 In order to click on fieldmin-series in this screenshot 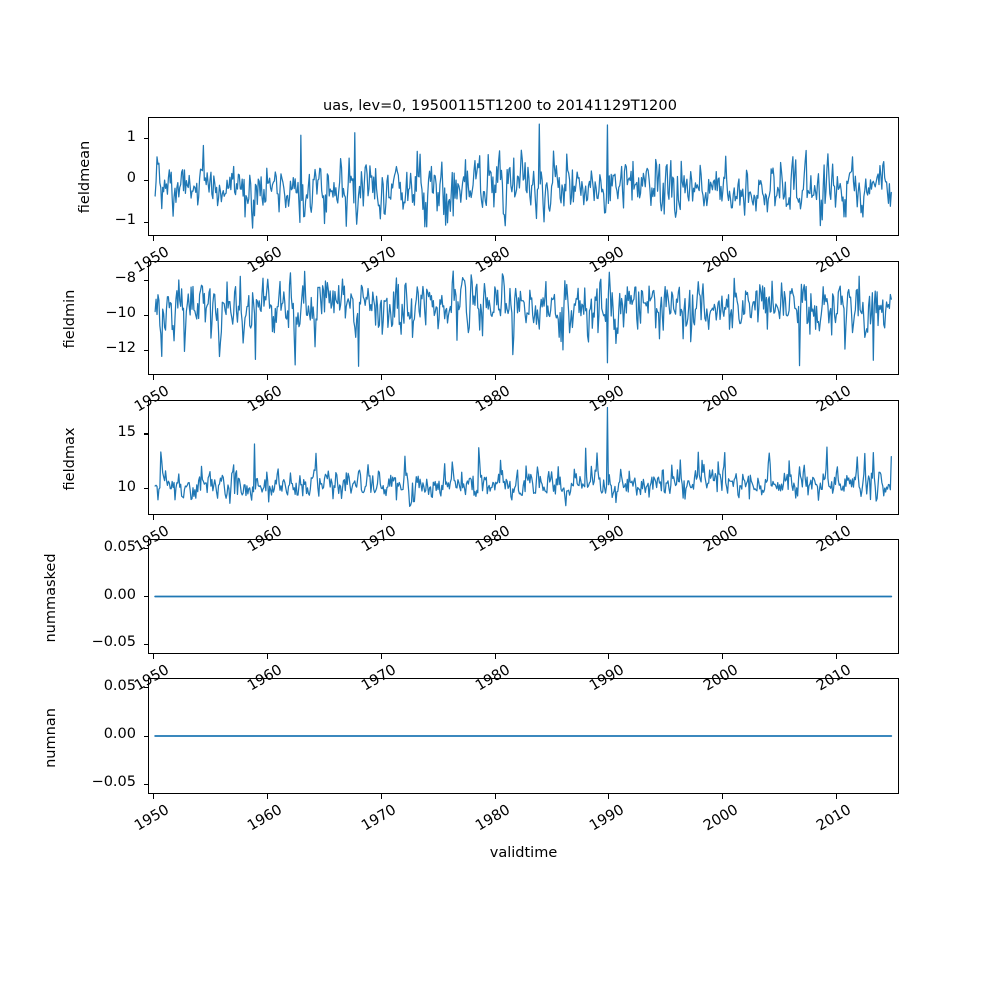, I will do `click(523, 318)`.